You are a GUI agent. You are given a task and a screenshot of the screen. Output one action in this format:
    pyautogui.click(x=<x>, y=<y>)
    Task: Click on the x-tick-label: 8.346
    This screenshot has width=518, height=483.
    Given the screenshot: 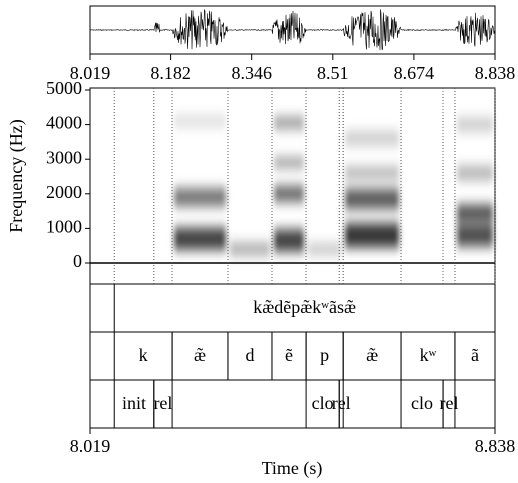 What is the action you would take?
    pyautogui.click(x=251, y=73)
    